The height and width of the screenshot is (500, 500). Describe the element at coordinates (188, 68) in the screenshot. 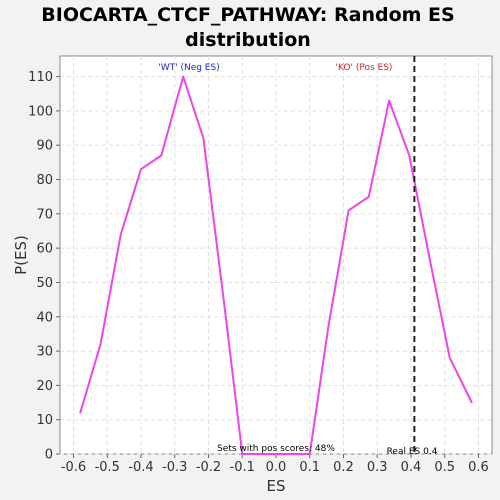

I see `neg-es-label: 'WT' (Neg ES)` at that location.